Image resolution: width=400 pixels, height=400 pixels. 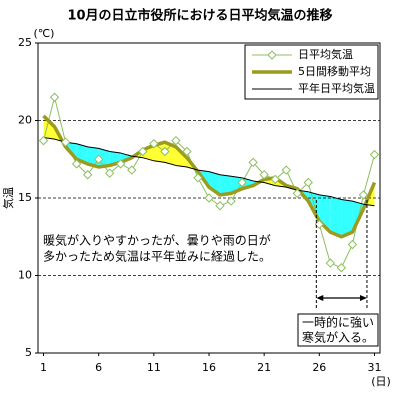 I want to click on x-tick-label: 11, so click(x=154, y=367).